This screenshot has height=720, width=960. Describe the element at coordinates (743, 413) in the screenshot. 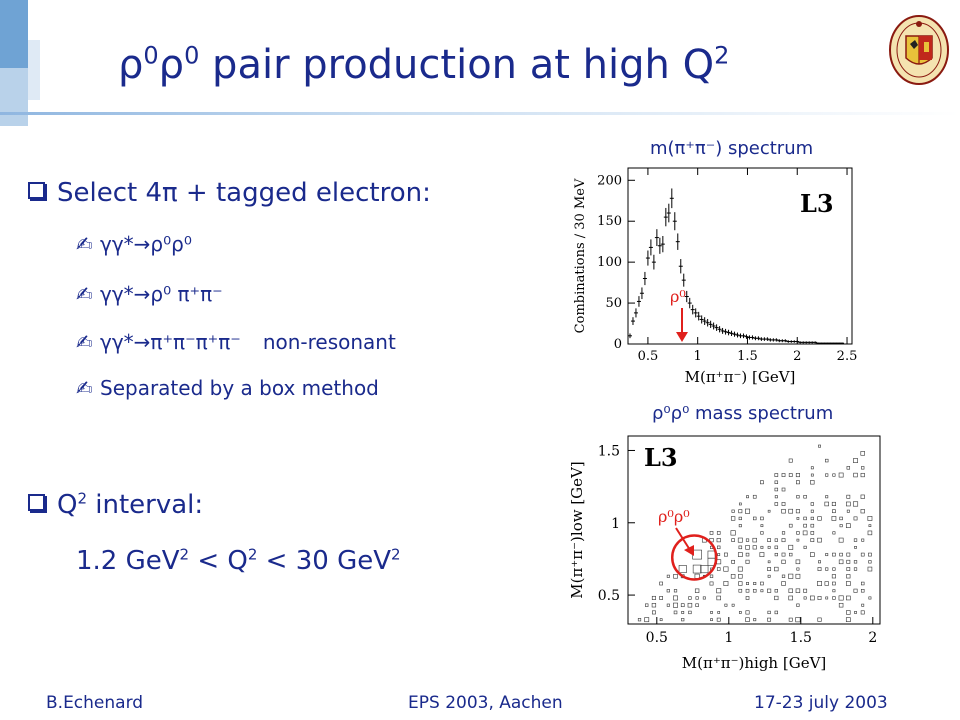

I see `caption-bottom-chart: ρ⁰ρ⁰ mass spectrum` at that location.